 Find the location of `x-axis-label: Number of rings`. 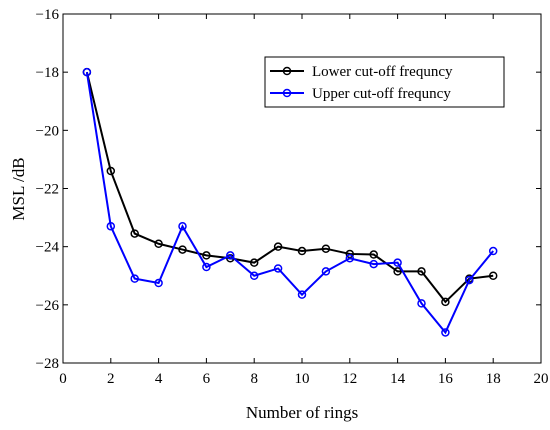

x-axis-label: Number of rings is located at coordinates (302, 412).